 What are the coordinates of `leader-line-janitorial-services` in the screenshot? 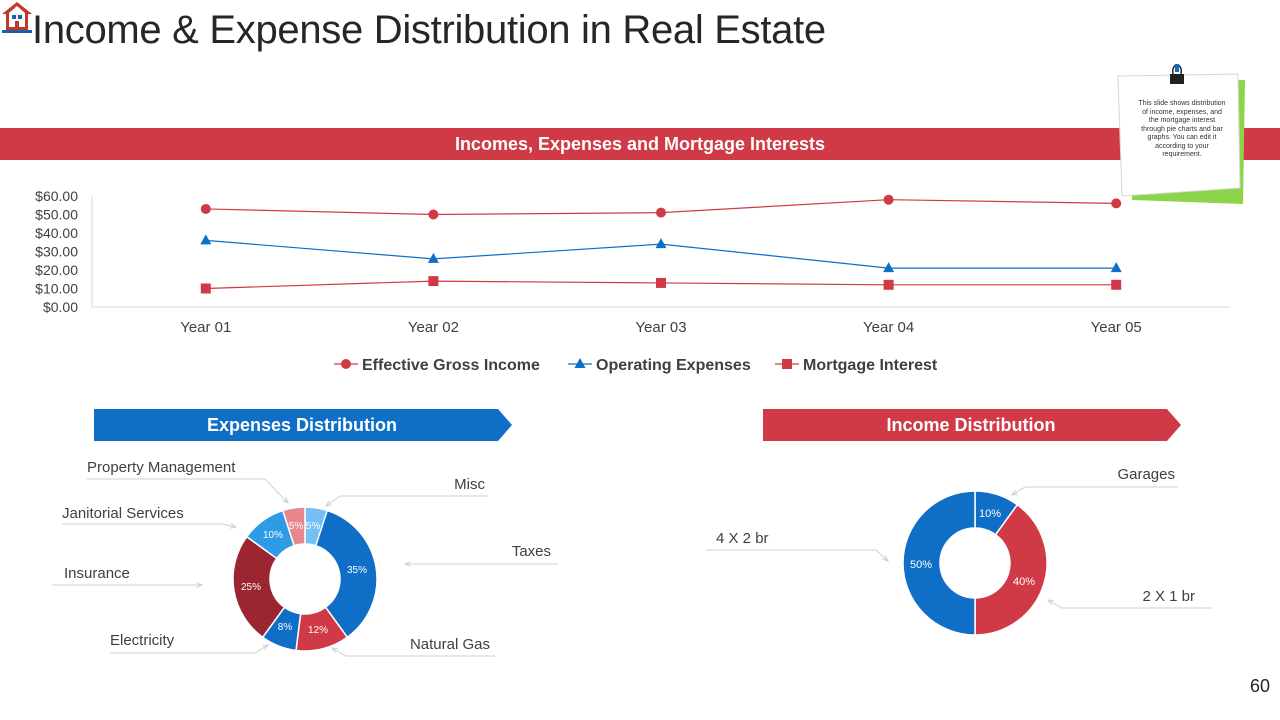 It's located at (149, 525).